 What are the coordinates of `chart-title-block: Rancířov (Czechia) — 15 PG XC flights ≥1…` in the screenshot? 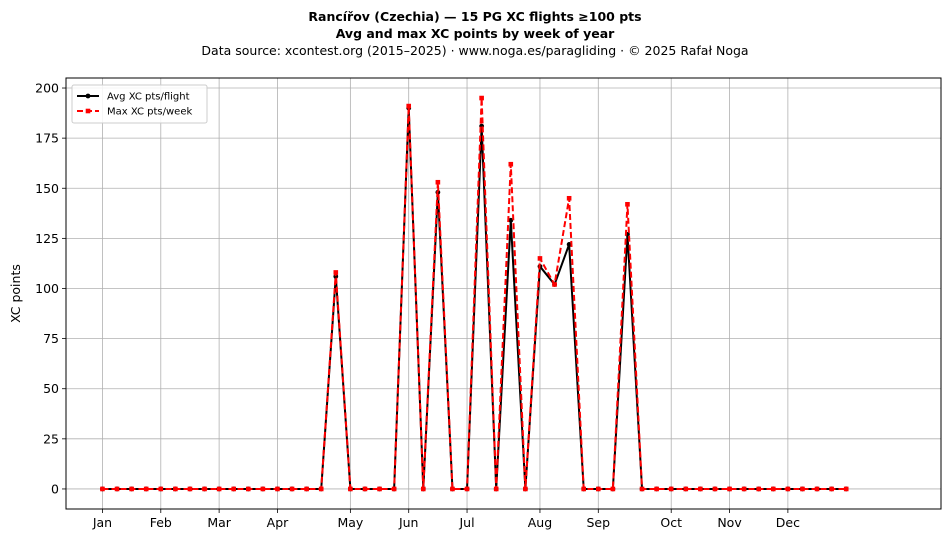 It's located at (475, 33).